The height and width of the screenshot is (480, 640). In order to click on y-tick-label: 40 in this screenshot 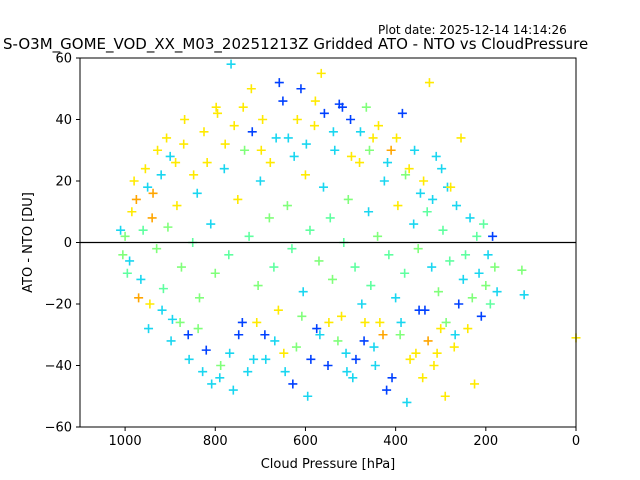, I will do `click(63, 120)`.